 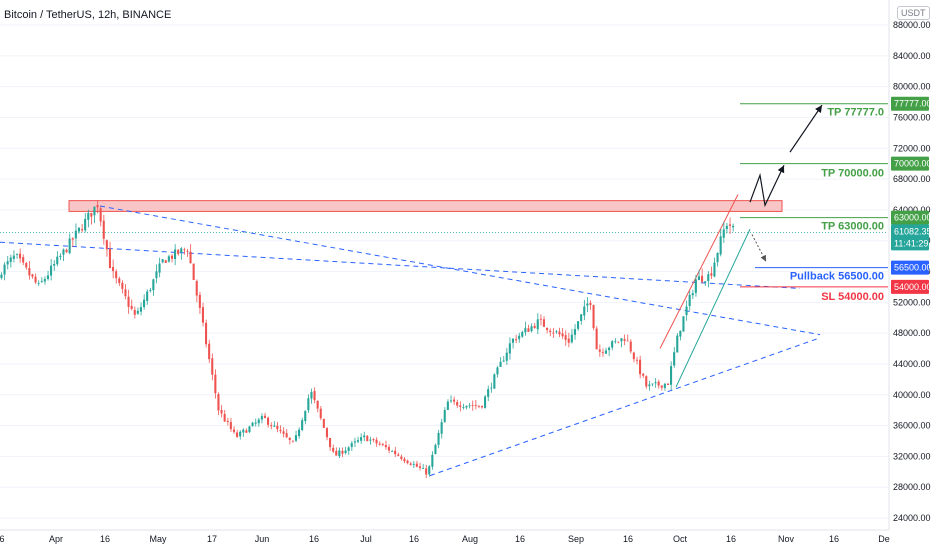 I want to click on price-tag-label-stop_loss: 54000.00, so click(x=913, y=287).